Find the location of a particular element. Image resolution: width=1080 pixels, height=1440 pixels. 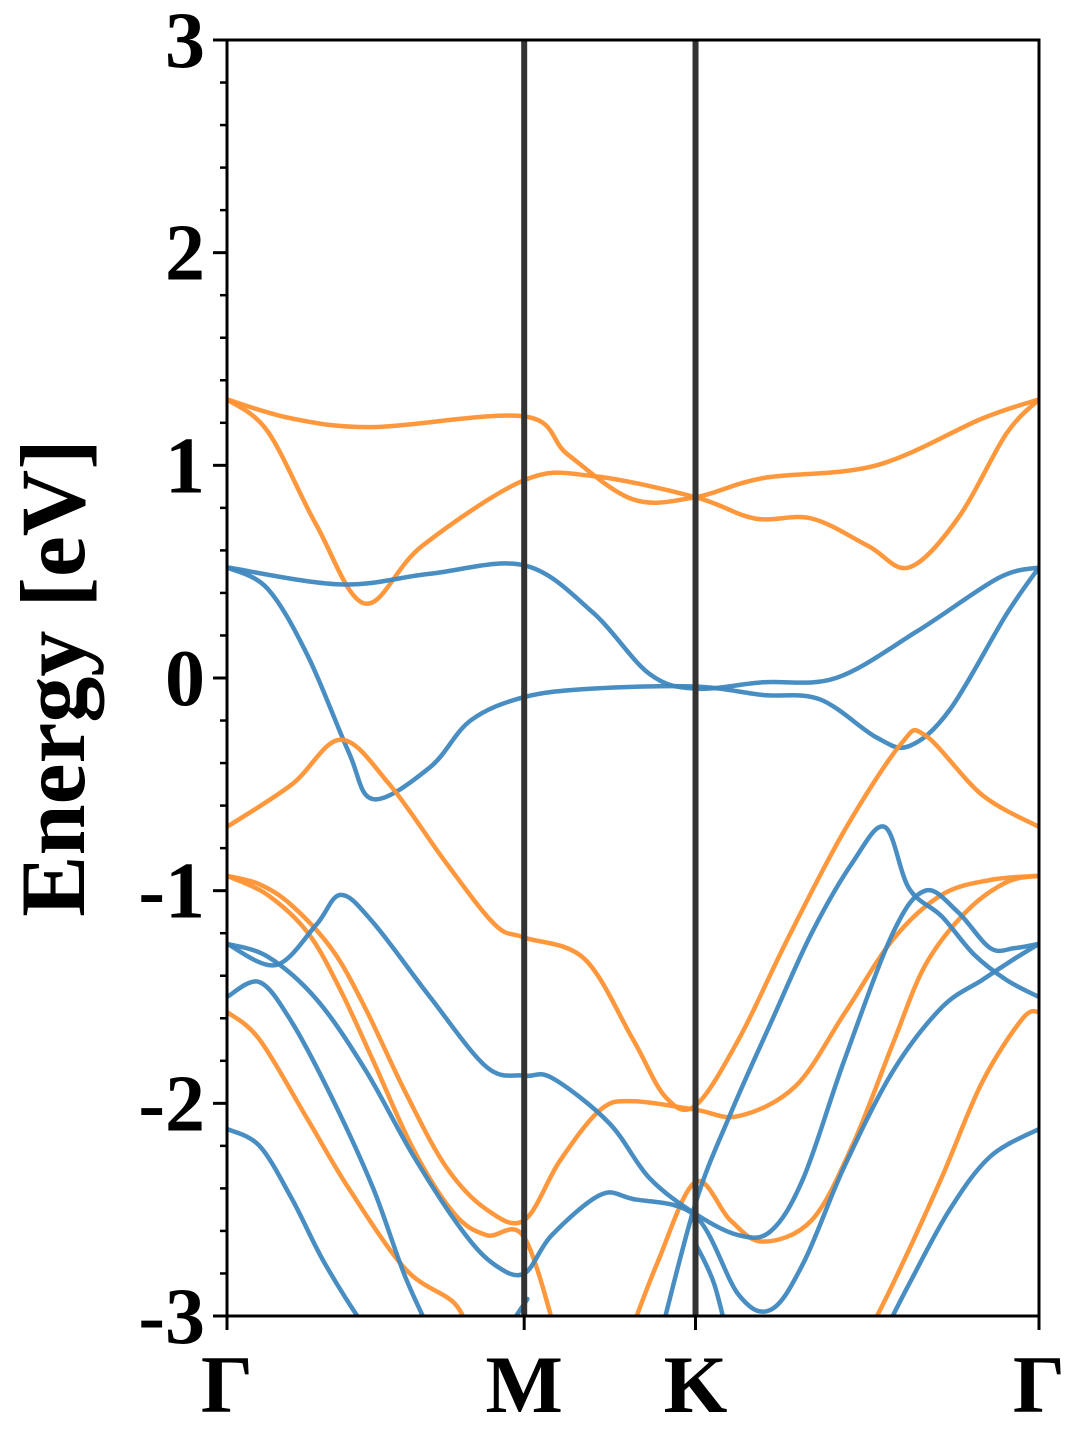

y-axis-ticks: -3 -2 -1 0 1 2 3 is located at coordinates (182, 680).